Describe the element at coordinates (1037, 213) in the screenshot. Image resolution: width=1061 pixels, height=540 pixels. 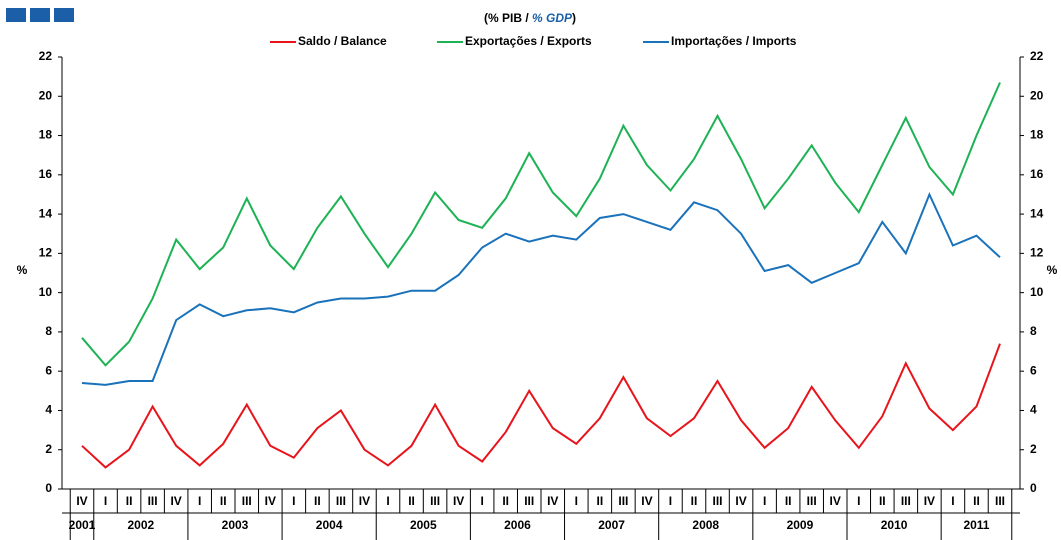
I see `y2-tick-label: 14` at that location.